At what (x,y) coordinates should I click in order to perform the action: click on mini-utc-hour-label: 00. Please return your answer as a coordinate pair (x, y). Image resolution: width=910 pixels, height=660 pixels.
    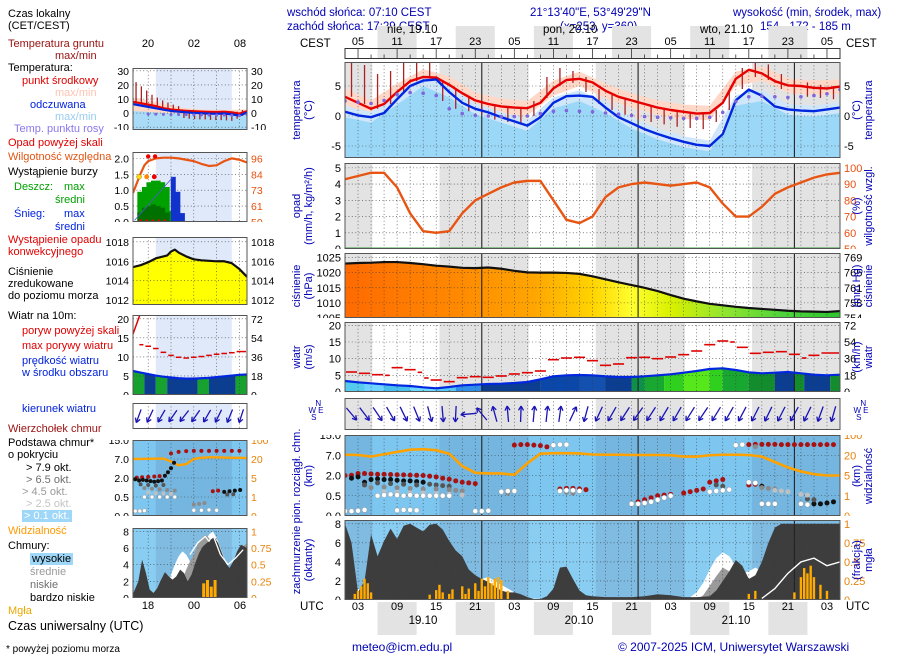
    Looking at the image, I should click on (194, 606).